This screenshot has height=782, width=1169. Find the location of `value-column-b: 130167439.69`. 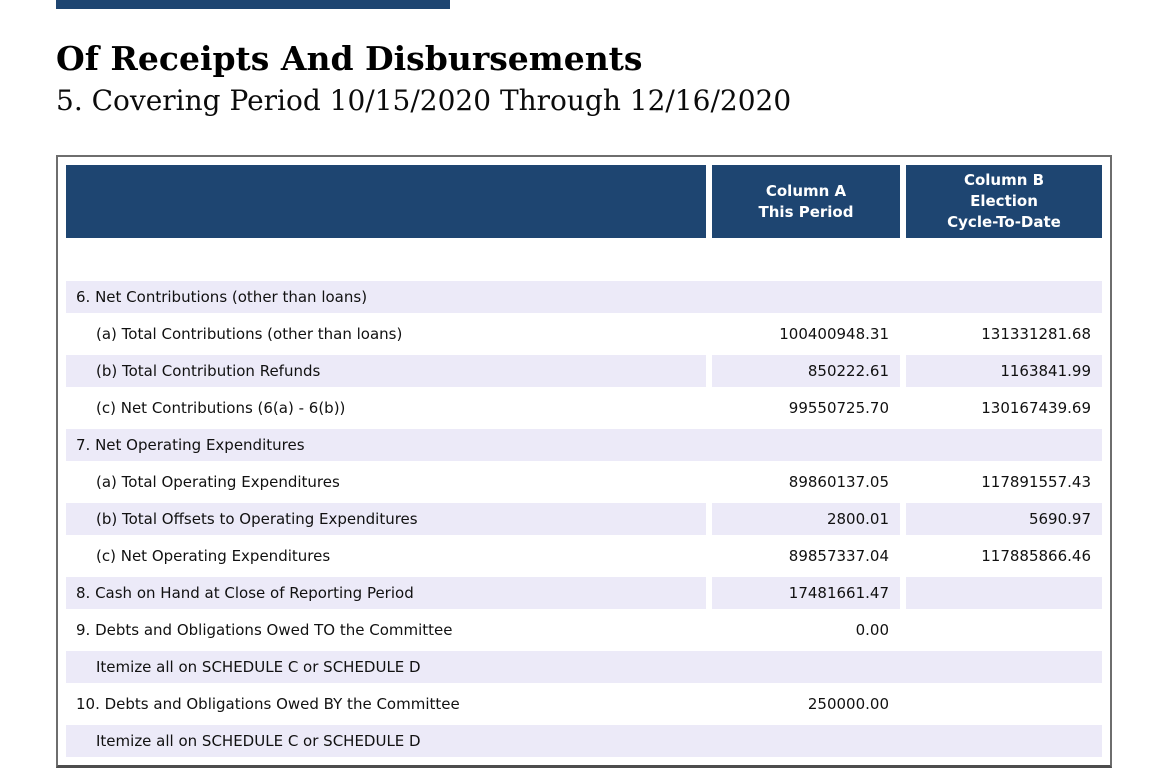

value-column-b: 130167439.69 is located at coordinates (1036, 408).